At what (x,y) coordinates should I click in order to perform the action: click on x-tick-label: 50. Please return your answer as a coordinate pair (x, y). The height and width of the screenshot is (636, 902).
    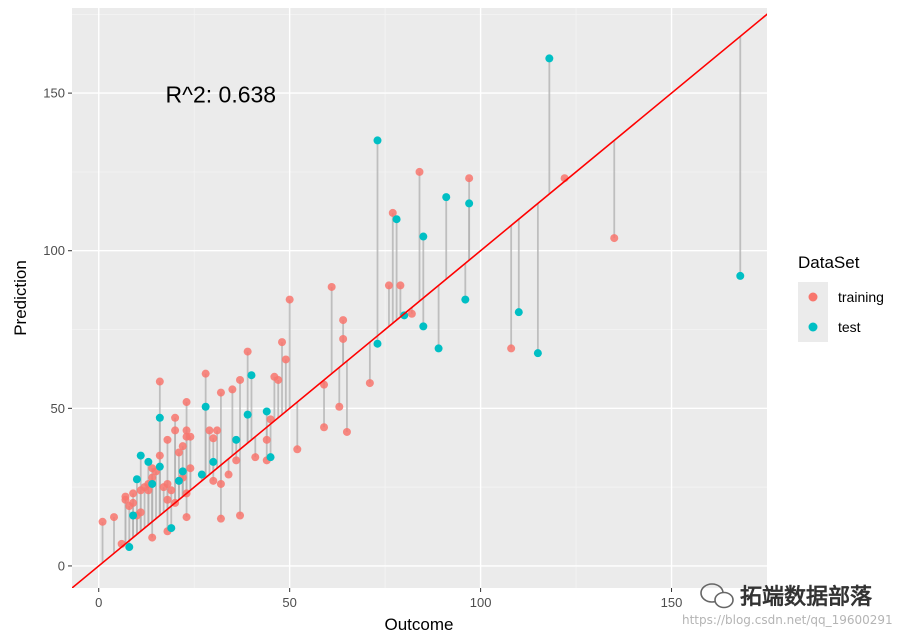
    Looking at the image, I should click on (289, 602).